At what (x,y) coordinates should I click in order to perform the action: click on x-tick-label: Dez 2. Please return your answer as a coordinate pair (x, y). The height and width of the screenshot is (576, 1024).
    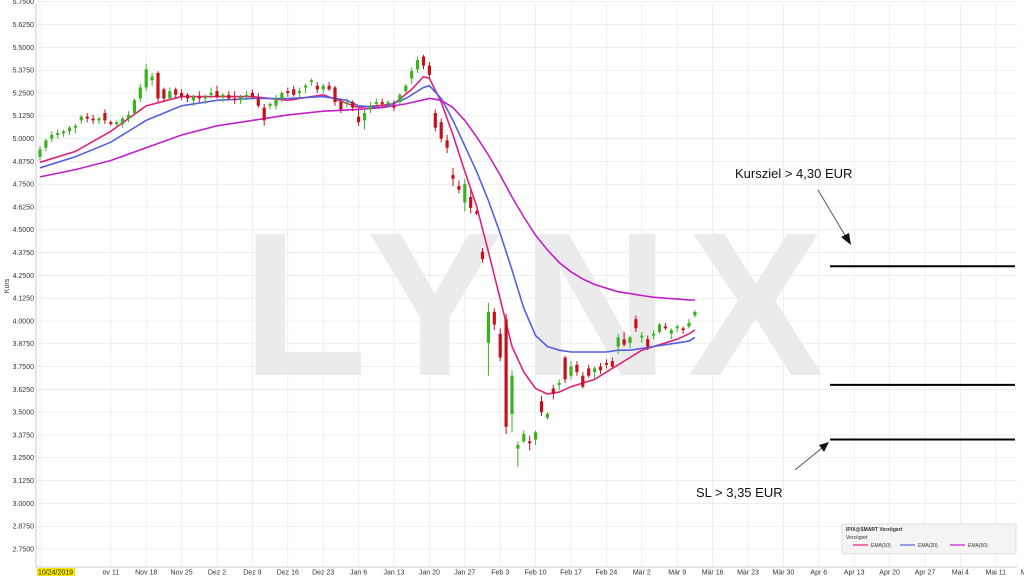
    Looking at the image, I should click on (217, 573).